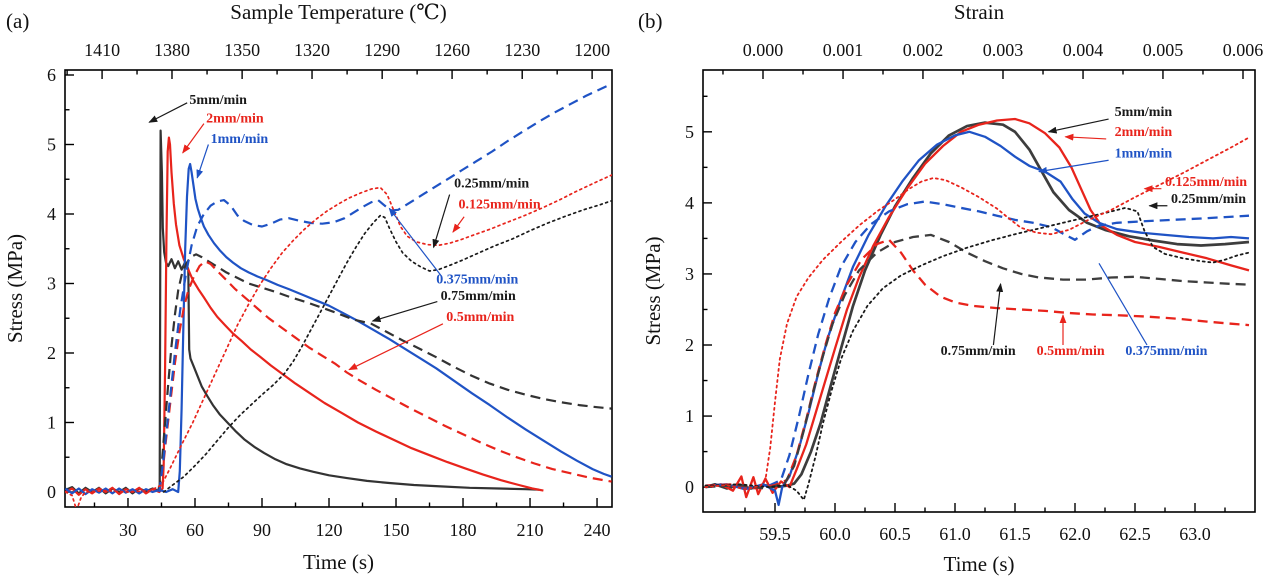 This screenshot has width=1268, height=579. I want to click on x-tick-label: 150, so click(396, 530).